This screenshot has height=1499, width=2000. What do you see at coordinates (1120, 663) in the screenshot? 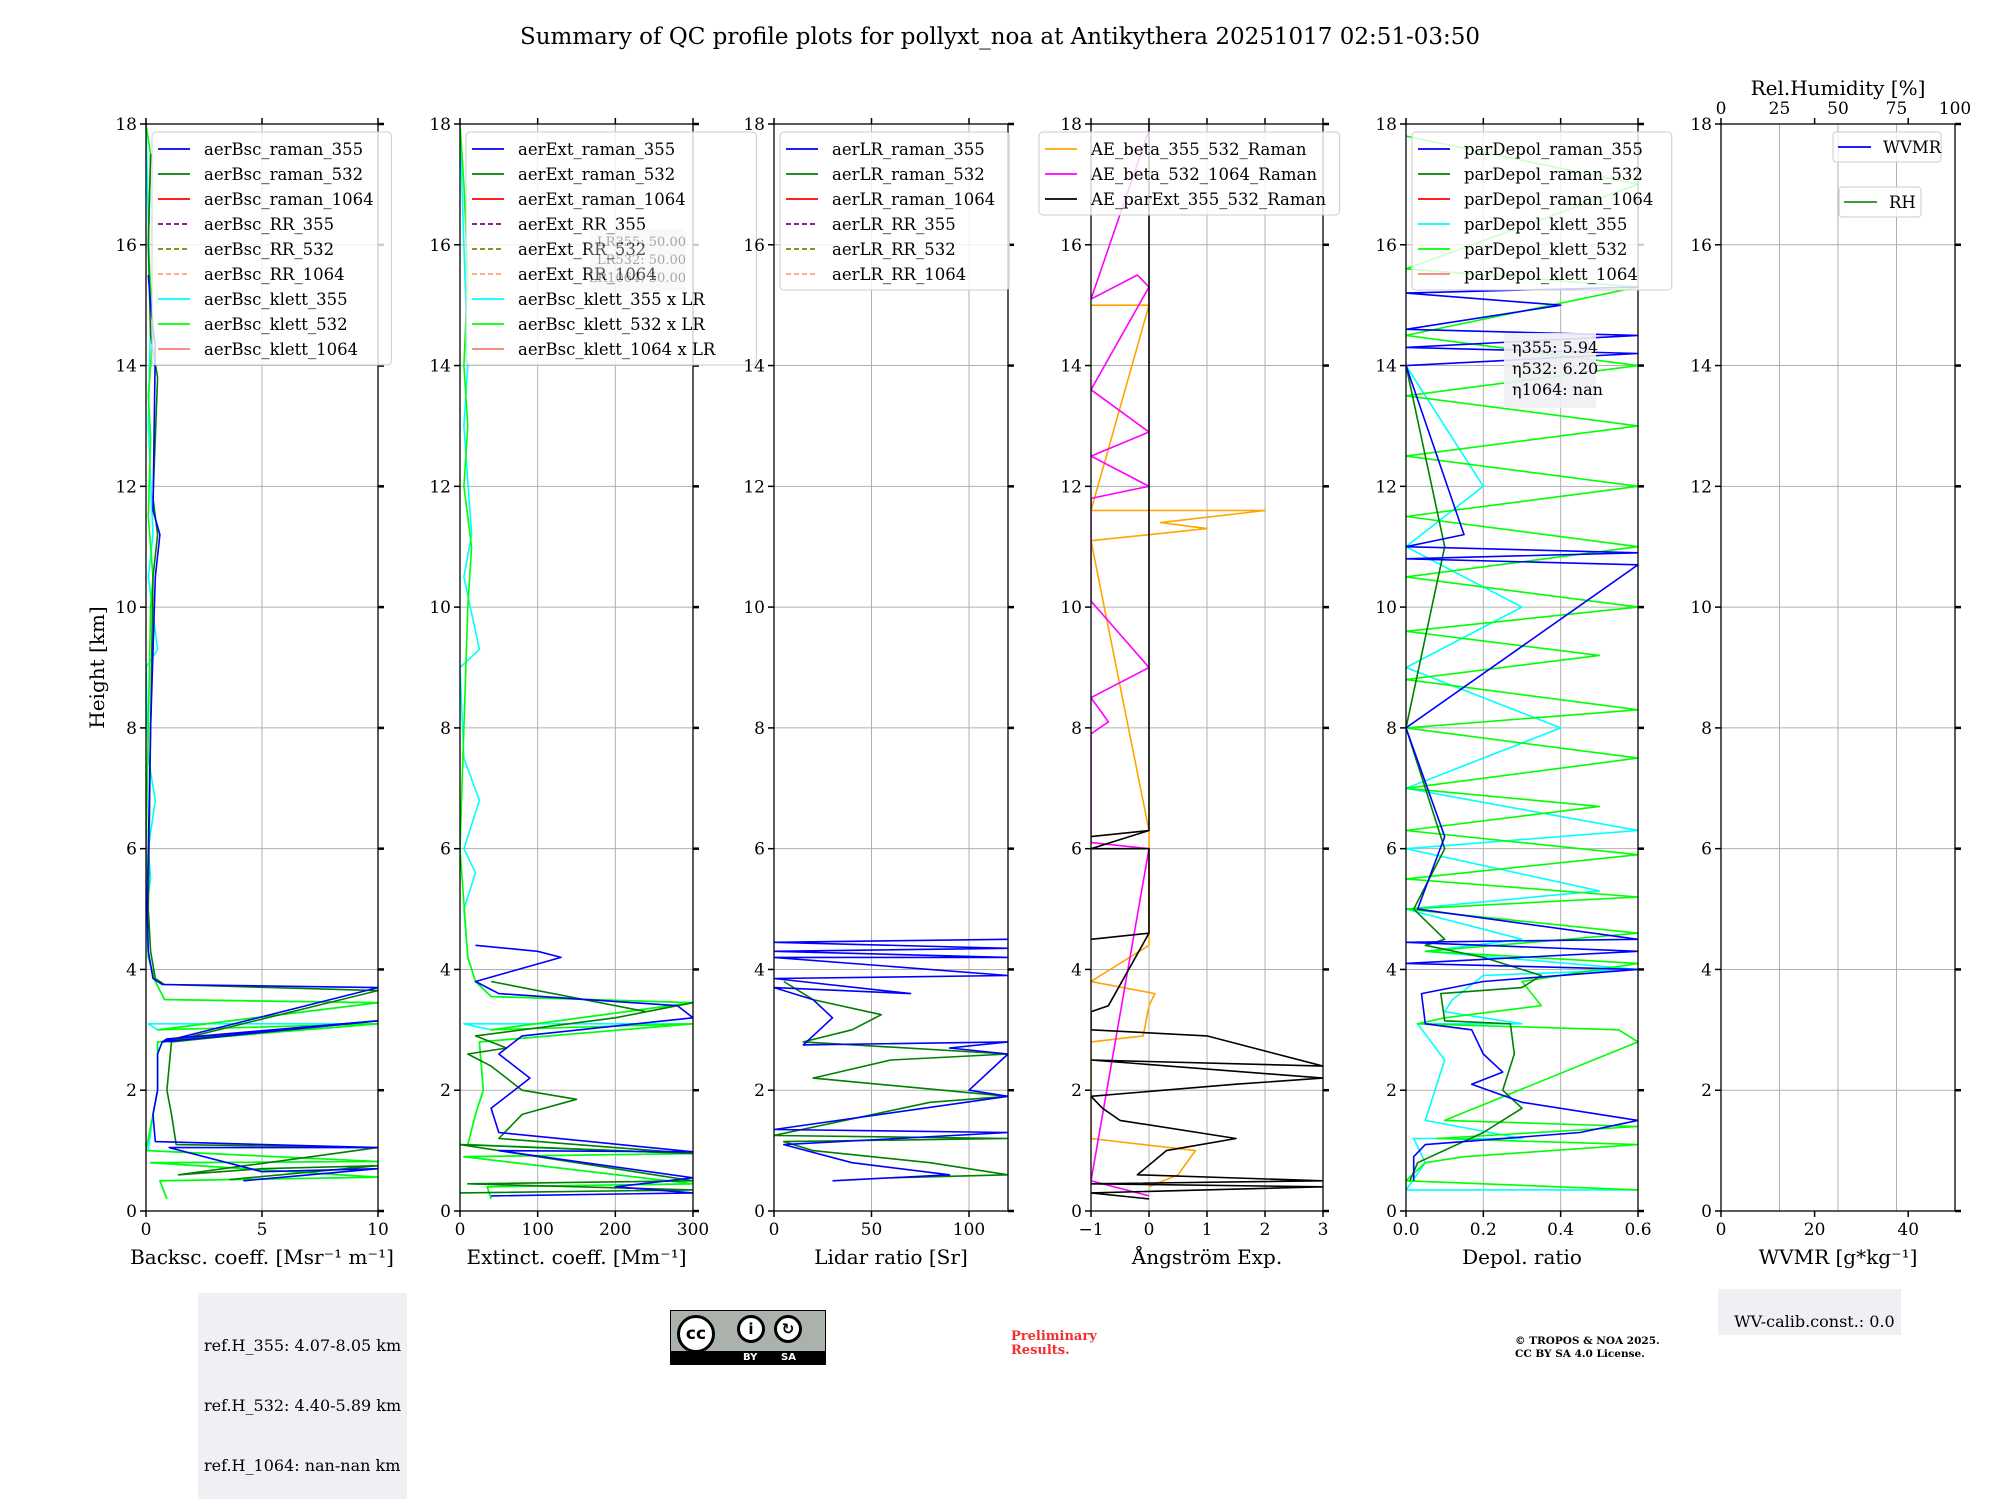
I see `series-AE_beta_532_1064_Raman` at bounding box center [1120, 663].